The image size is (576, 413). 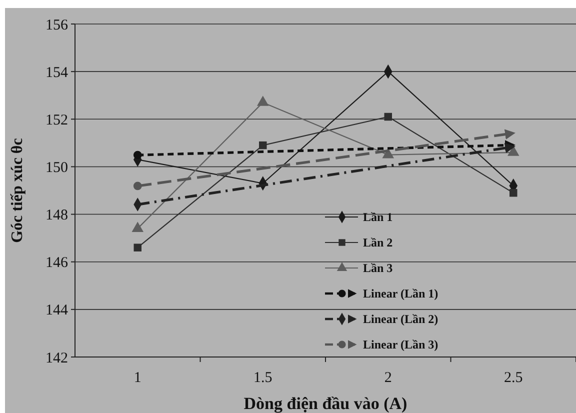 What do you see at coordinates (378, 217) in the screenshot?
I see `legend-label: Lần 1` at bounding box center [378, 217].